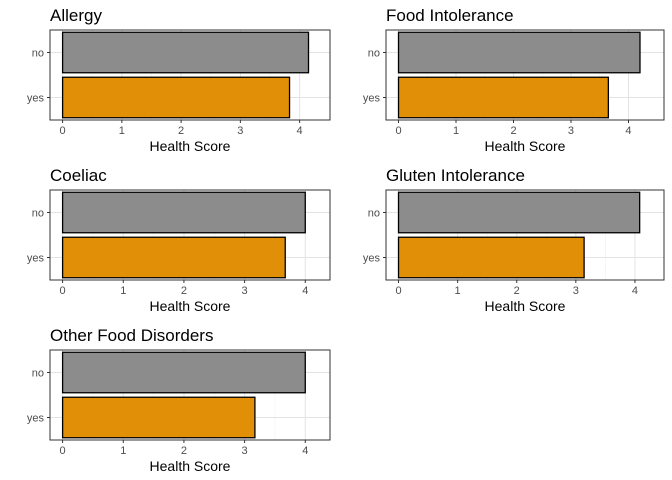  Describe the element at coordinates (131, 335) in the screenshot. I see `panel-title: Other Food Disorders` at that location.